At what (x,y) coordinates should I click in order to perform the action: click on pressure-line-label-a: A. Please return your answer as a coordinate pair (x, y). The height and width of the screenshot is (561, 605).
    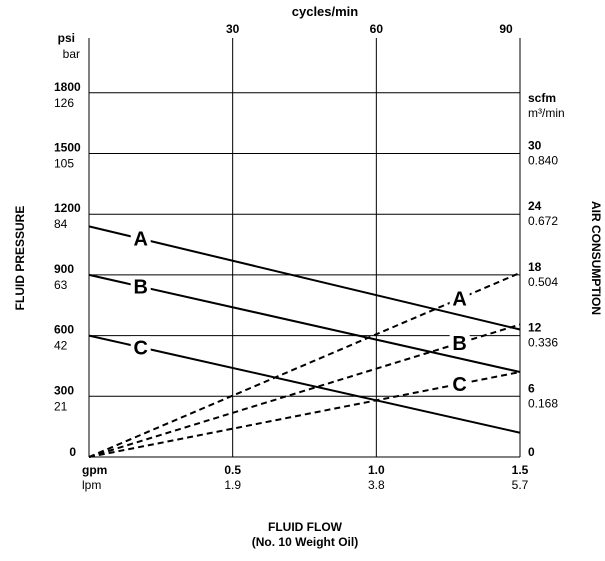
    Looking at the image, I should click on (140, 240).